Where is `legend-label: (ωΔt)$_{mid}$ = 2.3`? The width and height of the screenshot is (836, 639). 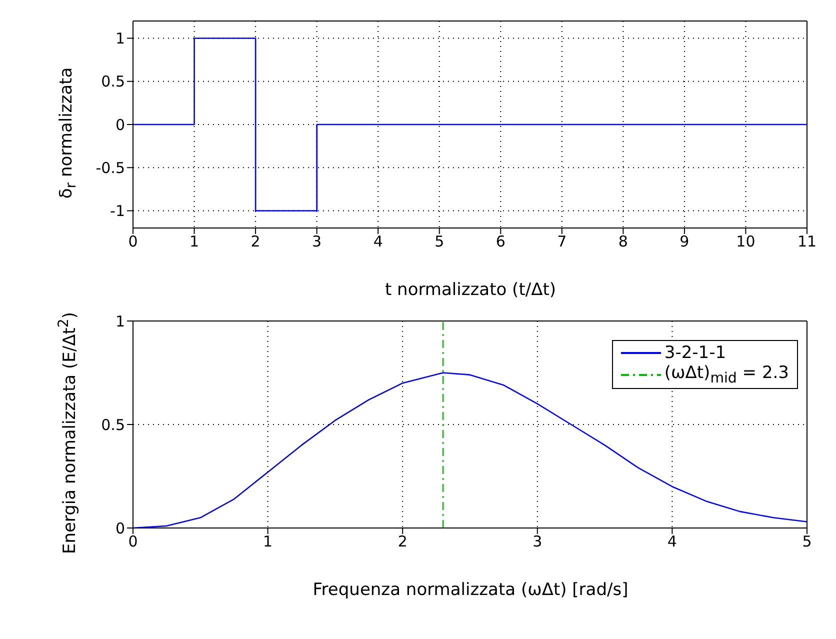 legend-label: (ωΔt)$_{mid}$ = 2.3 is located at coordinates (726, 374).